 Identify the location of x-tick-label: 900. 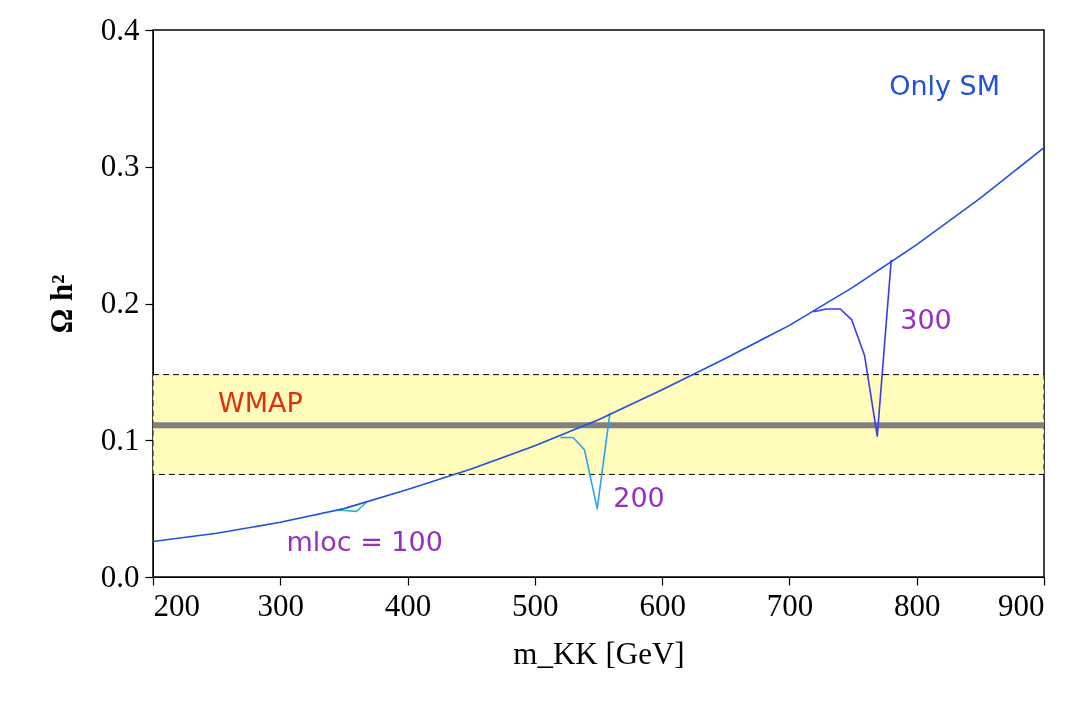
(1021, 605).